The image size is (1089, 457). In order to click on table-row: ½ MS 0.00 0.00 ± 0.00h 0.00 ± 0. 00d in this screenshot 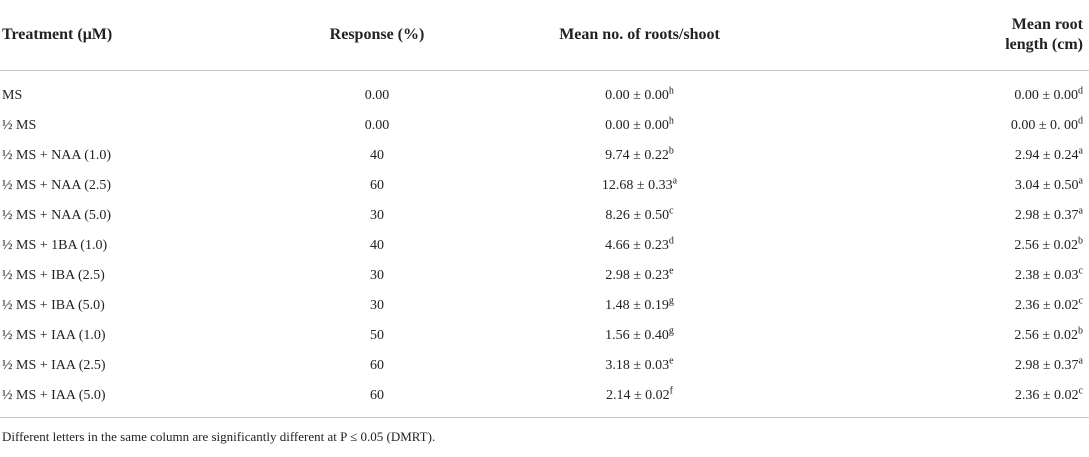, I will do `click(544, 126)`.